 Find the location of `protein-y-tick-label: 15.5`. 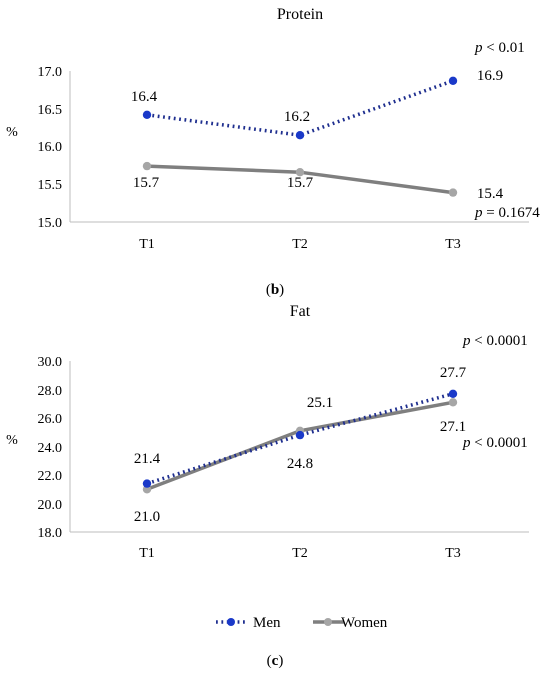

protein-y-tick-label: 15.5 is located at coordinates (50, 185).